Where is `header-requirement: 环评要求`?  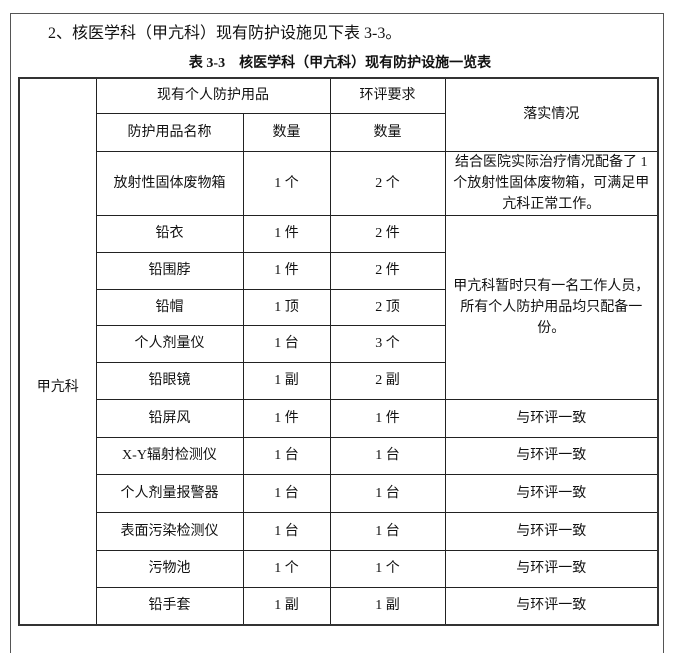 header-requirement: 环评要求 is located at coordinates (387, 95).